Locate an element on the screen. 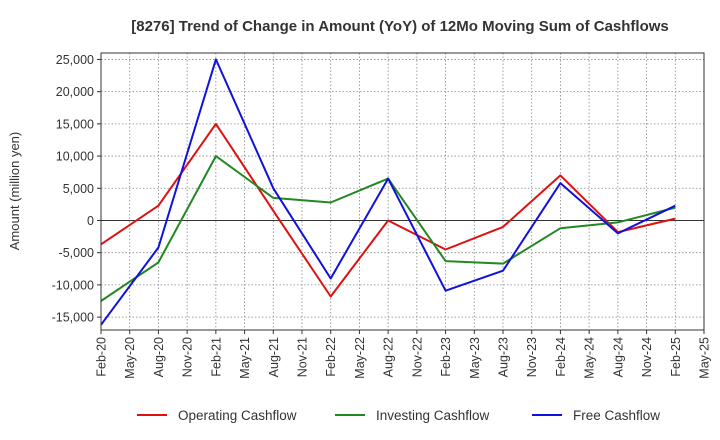 Image resolution: width=720 pixels, height=440 pixels. x-tick-label: May-22 is located at coordinates (360, 358).